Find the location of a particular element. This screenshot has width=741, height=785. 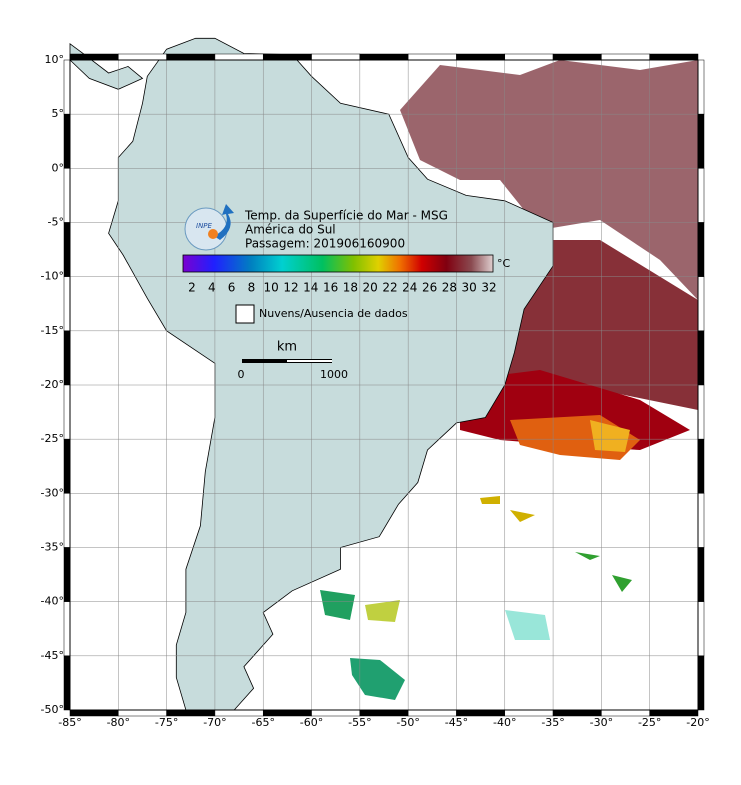

title-line: Temp. da Superfície do Mar - MSG is located at coordinates (346, 216).